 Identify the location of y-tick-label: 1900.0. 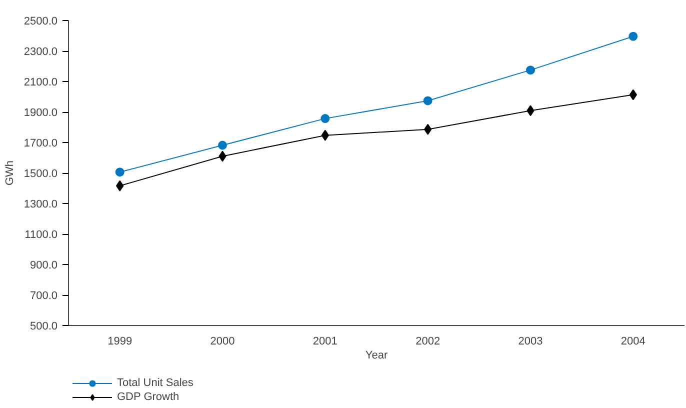
(41, 113).